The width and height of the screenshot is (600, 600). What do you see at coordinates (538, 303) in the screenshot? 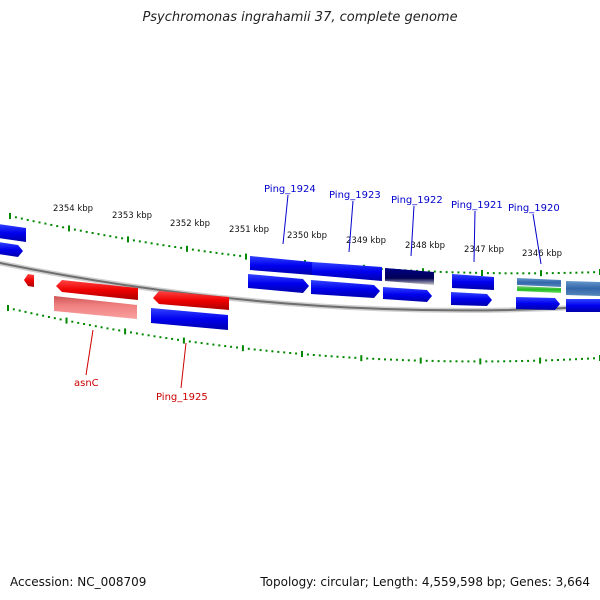
I see `gene-ping1920-arrow` at bounding box center [538, 303].